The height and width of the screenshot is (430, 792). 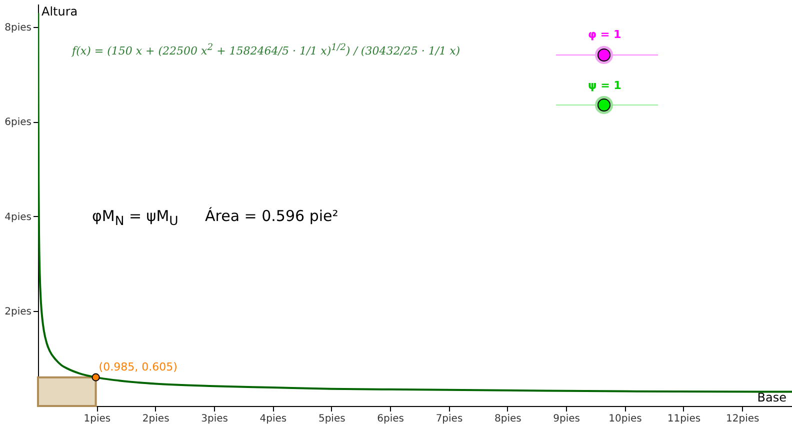 I want to click on x-tick-label: 11pies, so click(x=684, y=419).